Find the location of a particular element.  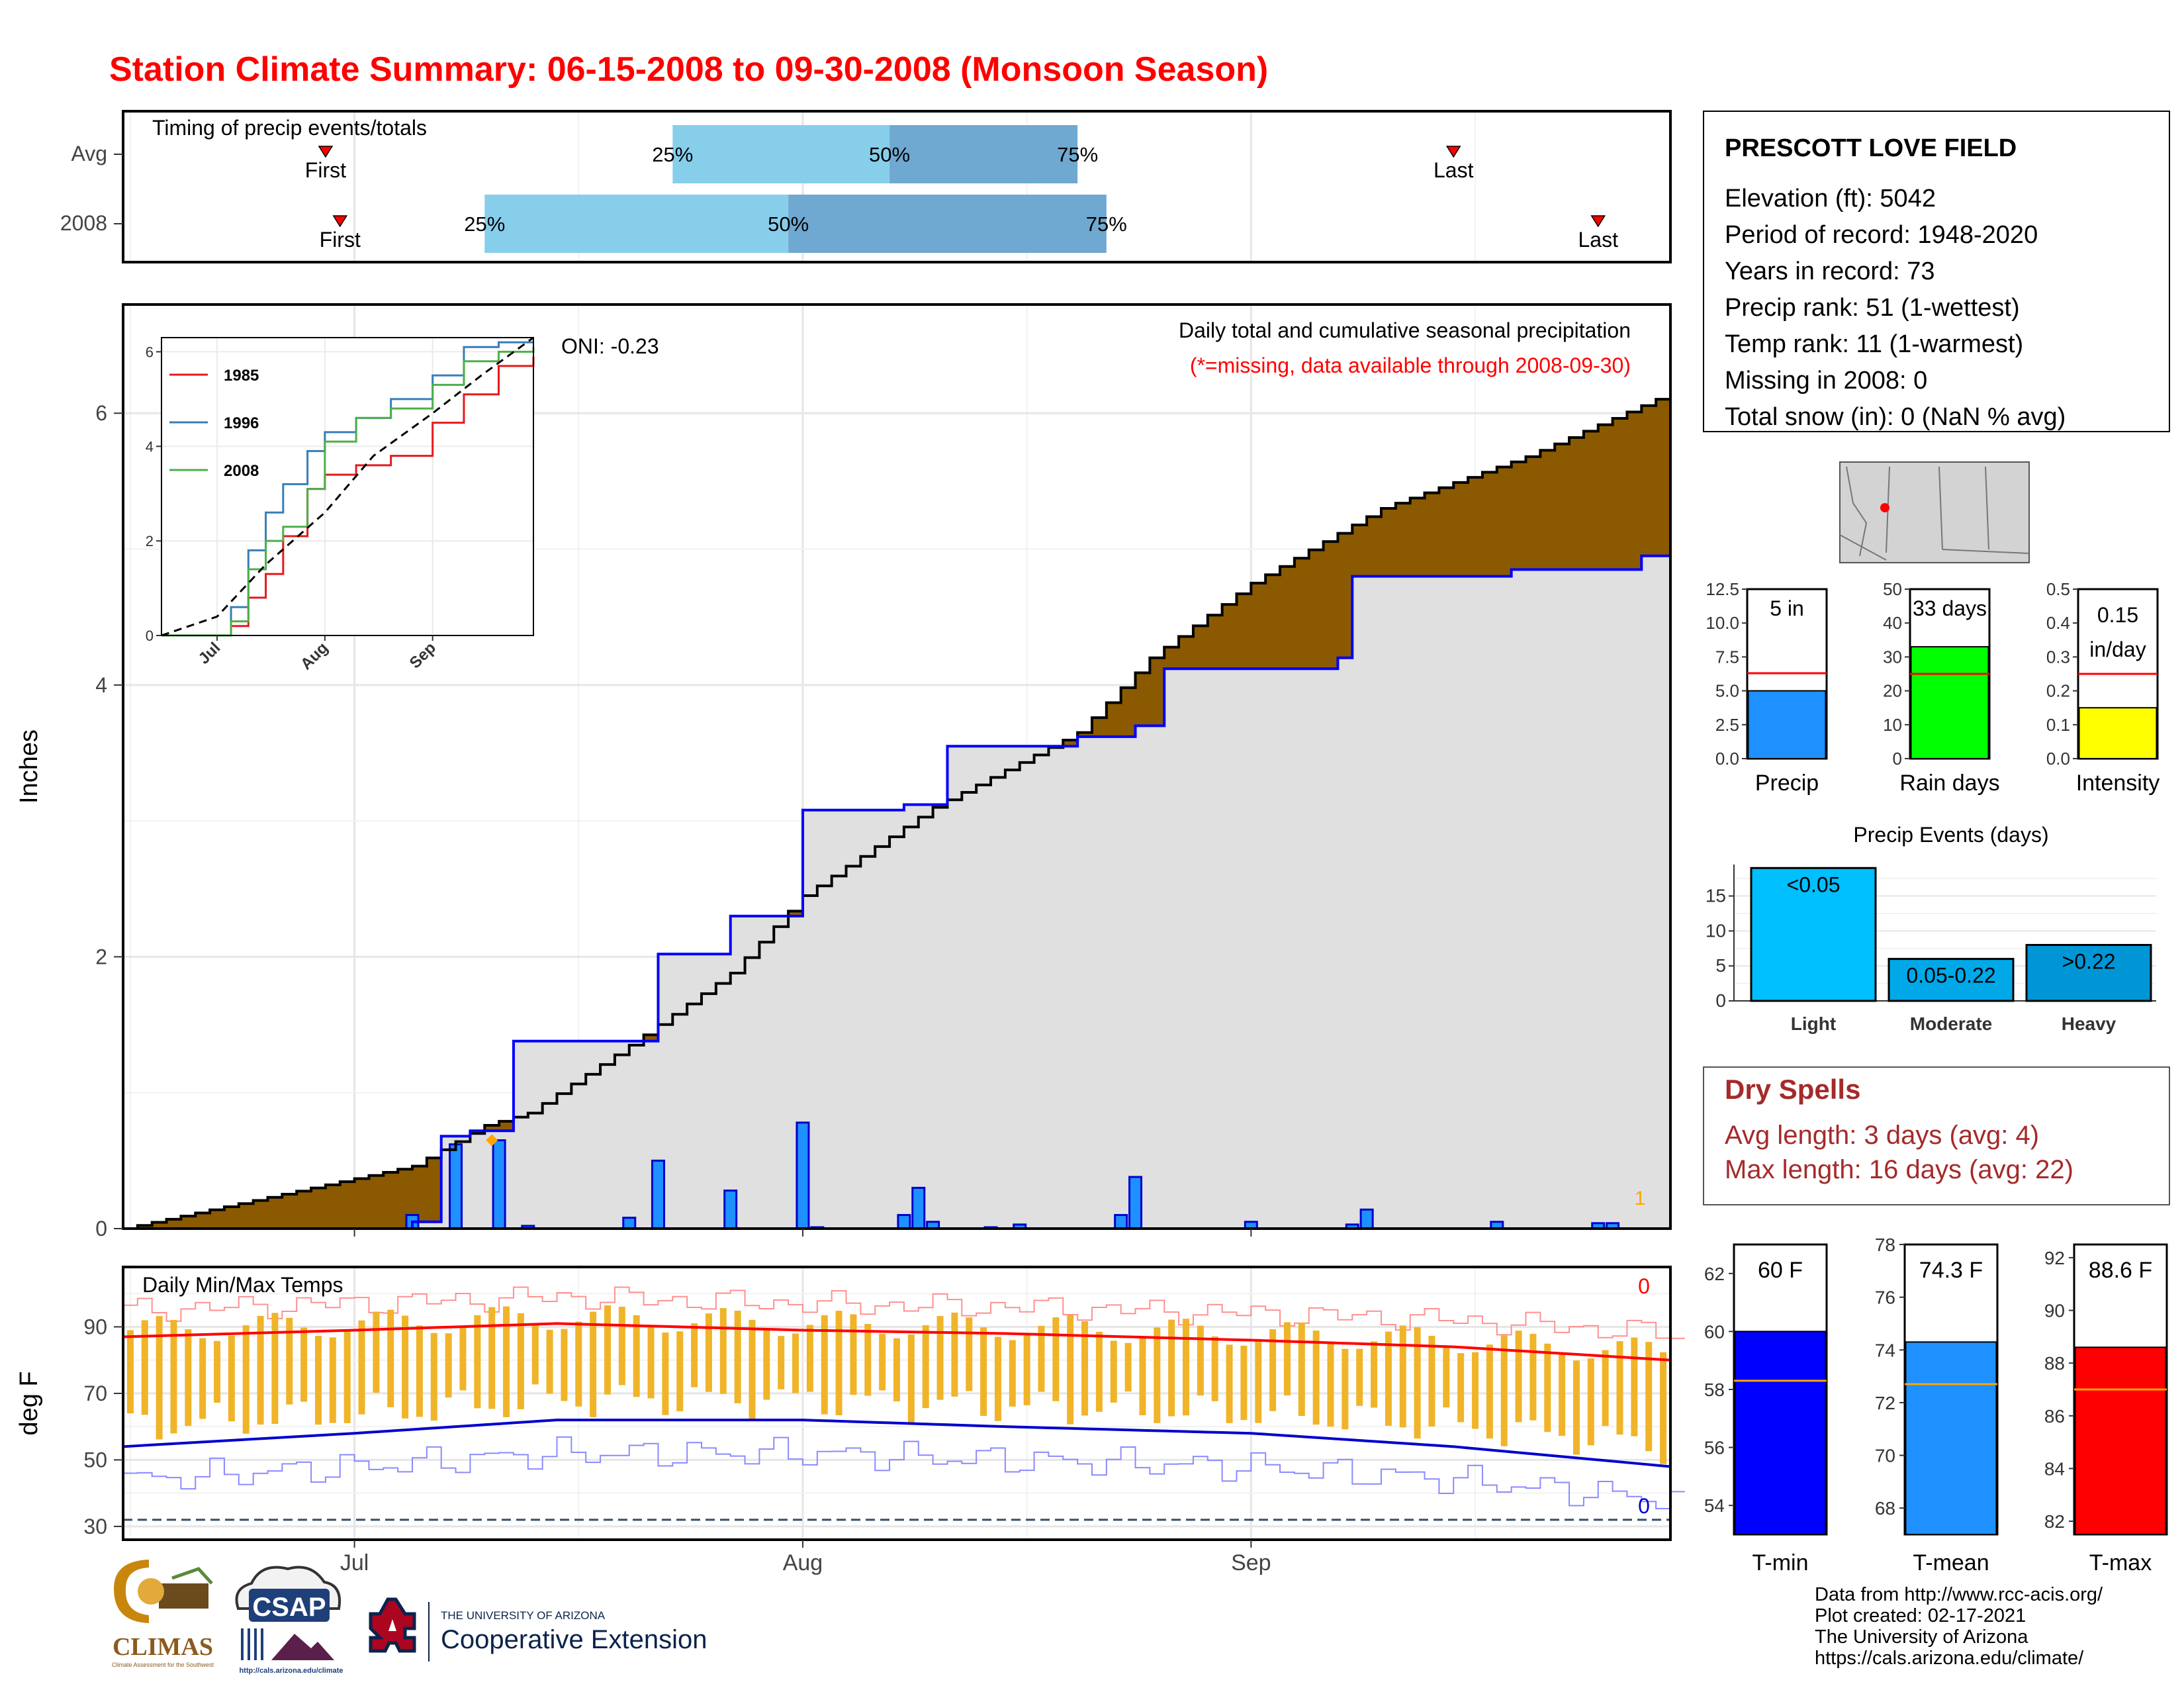

precip-event-category: Light is located at coordinates (1814, 1023).